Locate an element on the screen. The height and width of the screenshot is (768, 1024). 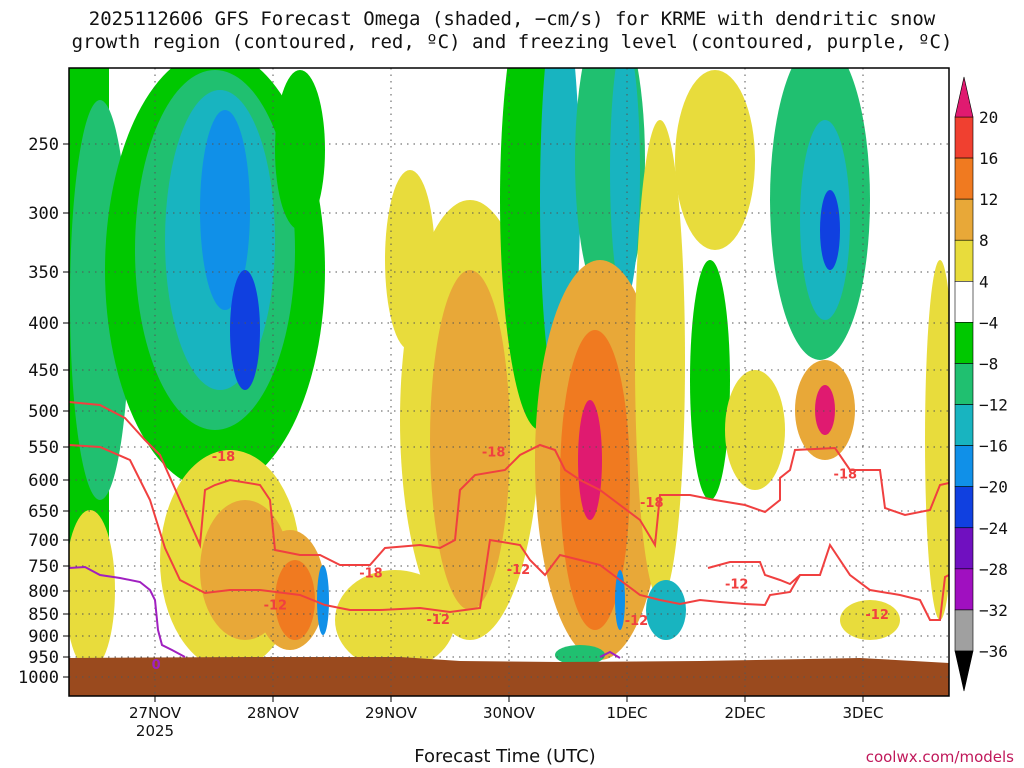
colorbar-label: −28 is located at coordinates (993, 569).